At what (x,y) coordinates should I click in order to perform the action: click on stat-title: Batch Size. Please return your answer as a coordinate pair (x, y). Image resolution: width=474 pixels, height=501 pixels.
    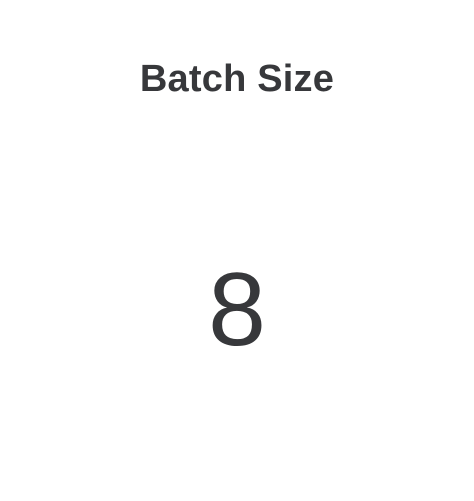
    Looking at the image, I should click on (237, 79).